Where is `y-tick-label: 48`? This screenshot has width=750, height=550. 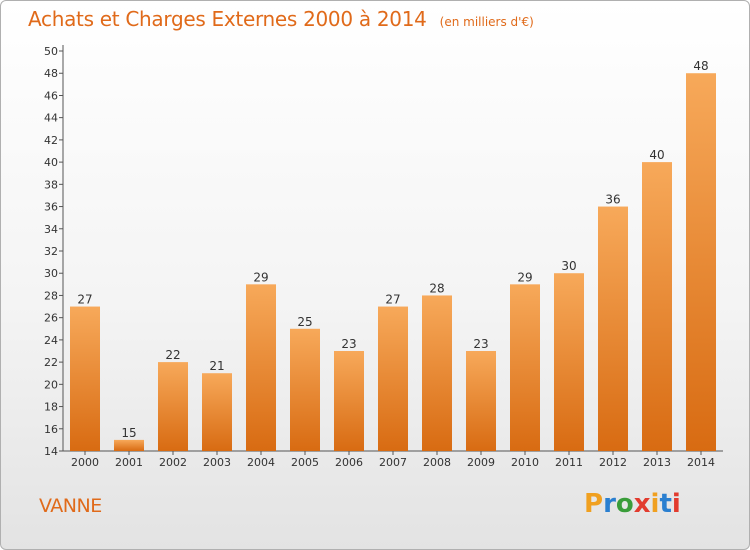 y-tick-label: 48 is located at coordinates (51, 73).